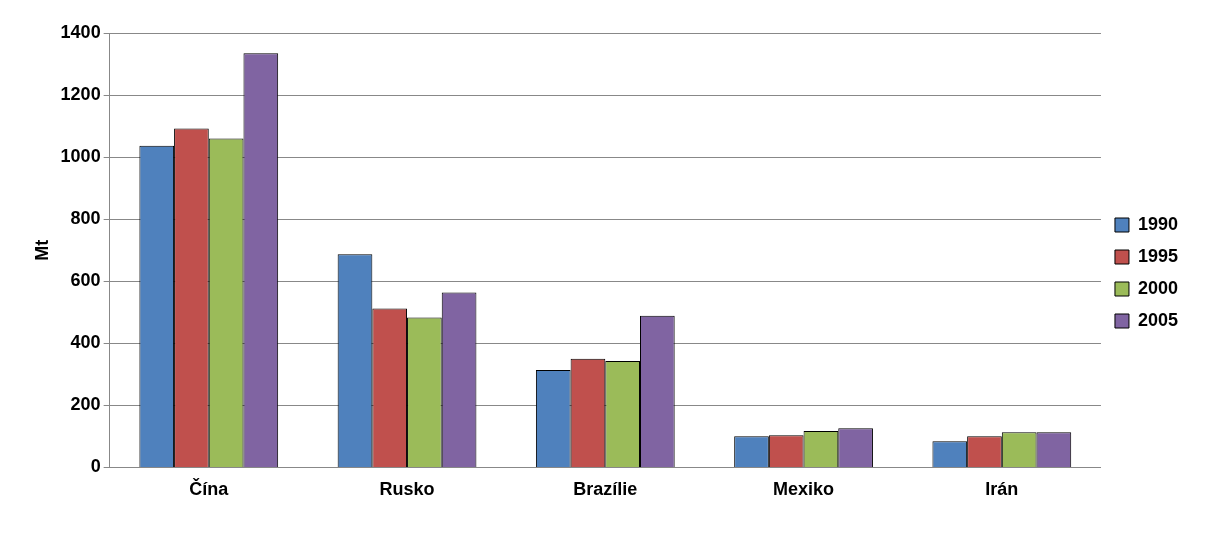 Image resolution: width=1207 pixels, height=533 pixels. What do you see at coordinates (95, 466) in the screenshot?
I see `y-tick-label: 0` at bounding box center [95, 466].